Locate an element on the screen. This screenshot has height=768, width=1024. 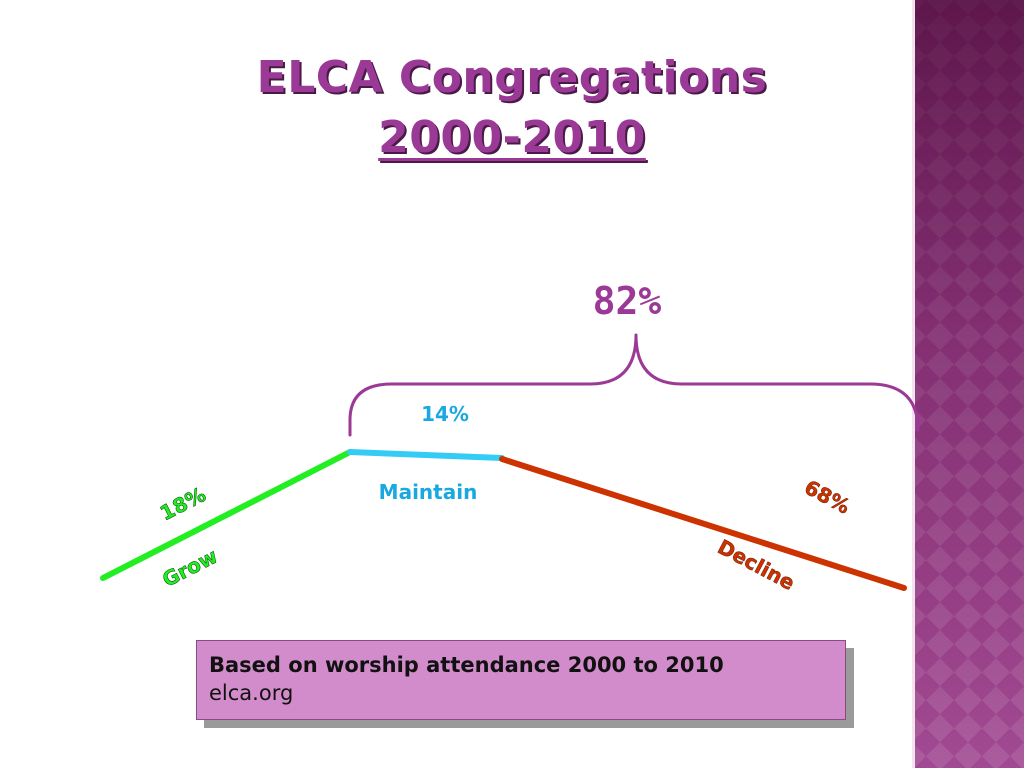
grow-line is located at coordinates (226, 515).